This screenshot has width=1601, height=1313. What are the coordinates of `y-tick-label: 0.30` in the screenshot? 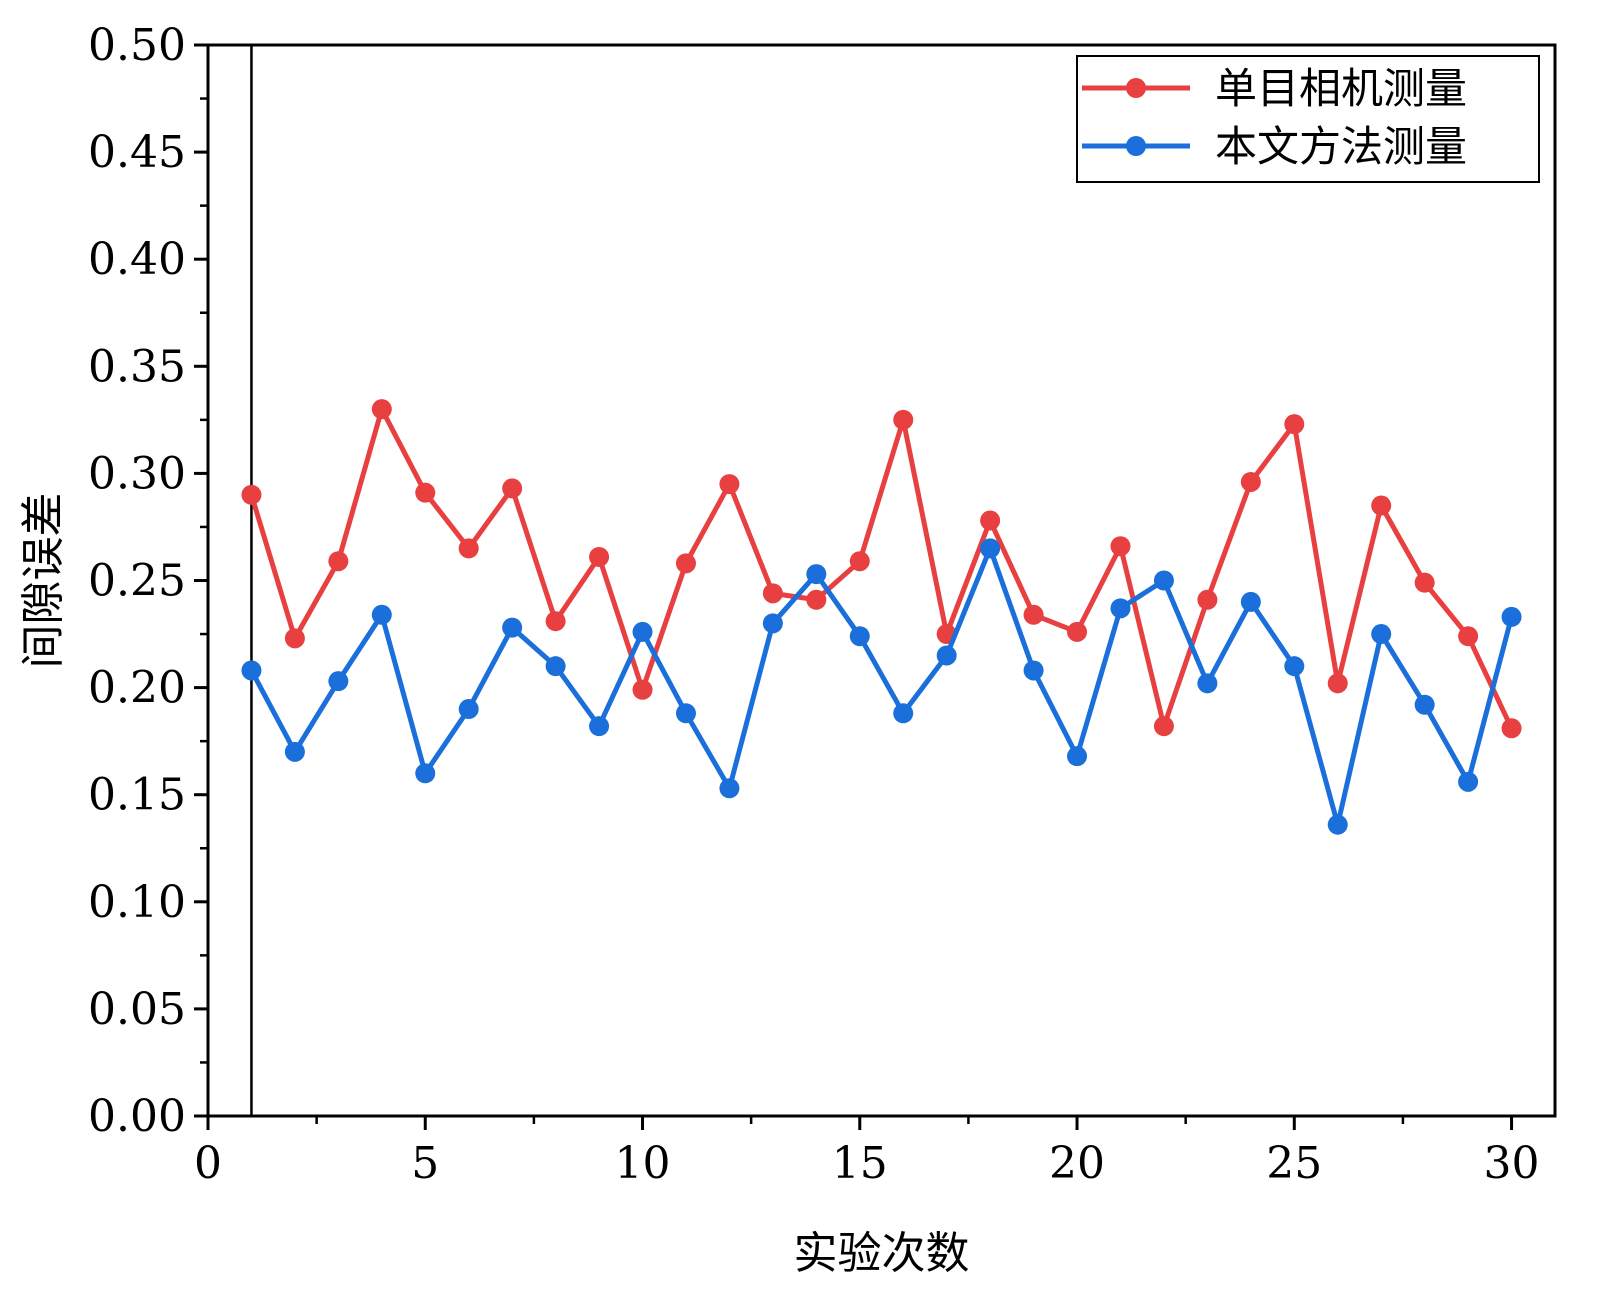 It's located at (137, 473).